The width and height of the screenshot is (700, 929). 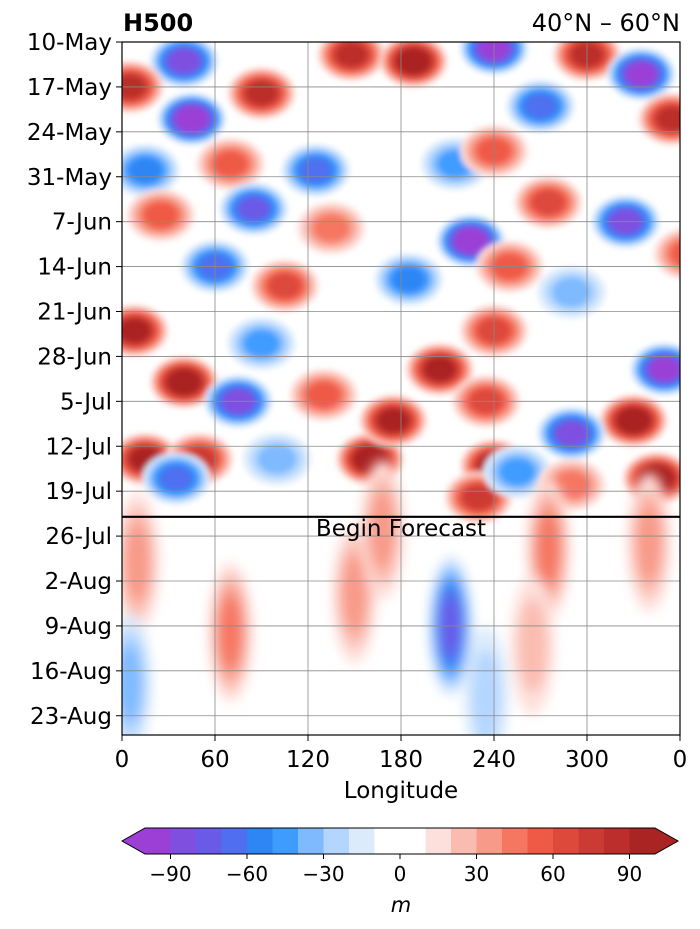 What do you see at coordinates (74, 357) in the screenshot?
I see `y-tick-label: 28-Jun` at bounding box center [74, 357].